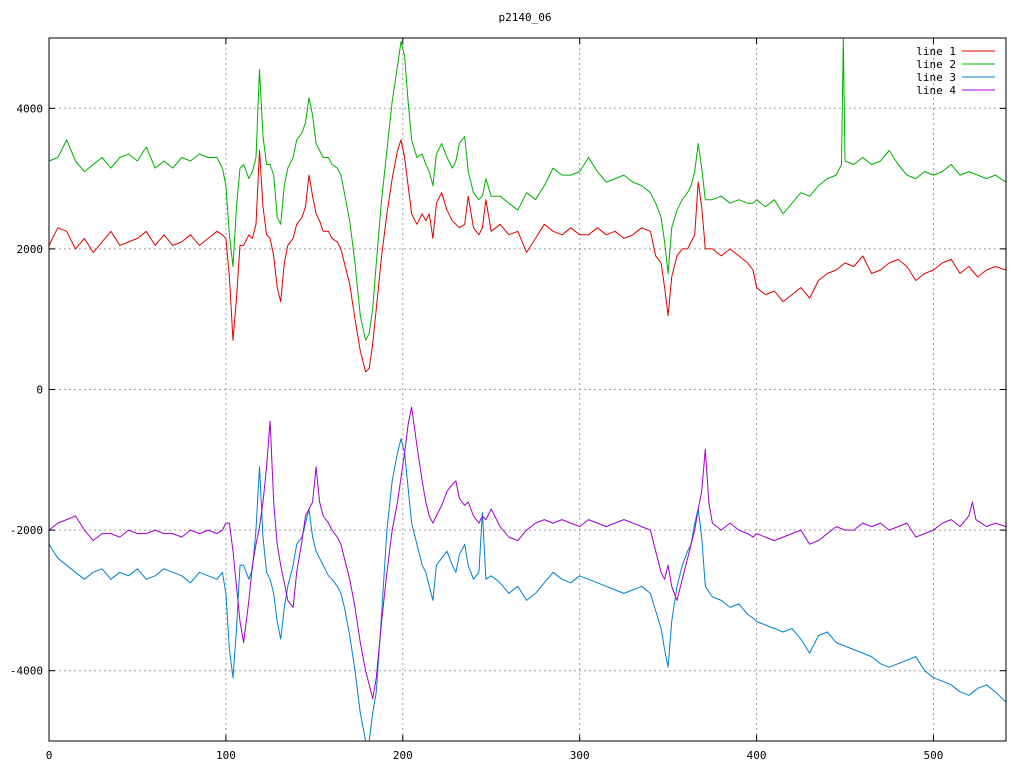  What do you see at coordinates (226, 755) in the screenshot?
I see `x-tick-label: 100` at bounding box center [226, 755].